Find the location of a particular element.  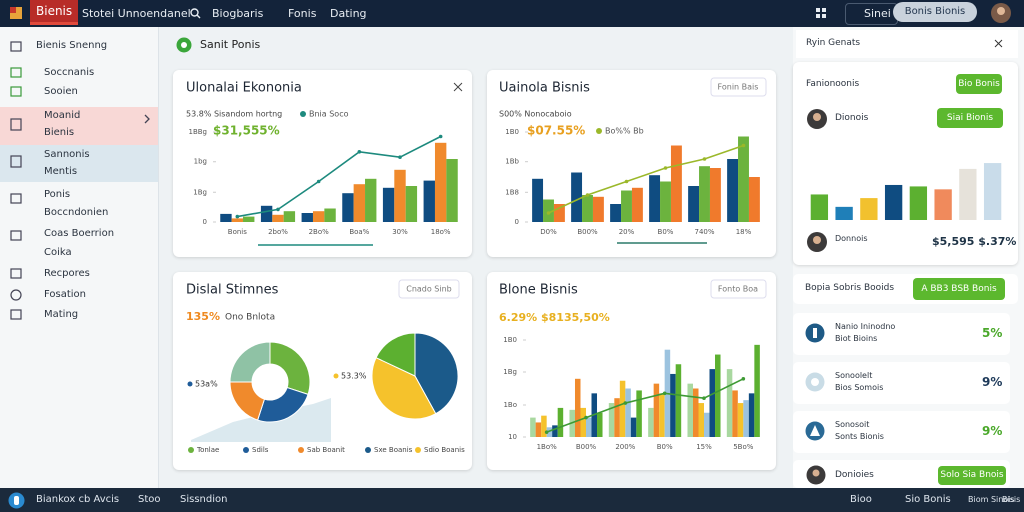

button: Solo Sia Bnois is located at coordinates (972, 475).